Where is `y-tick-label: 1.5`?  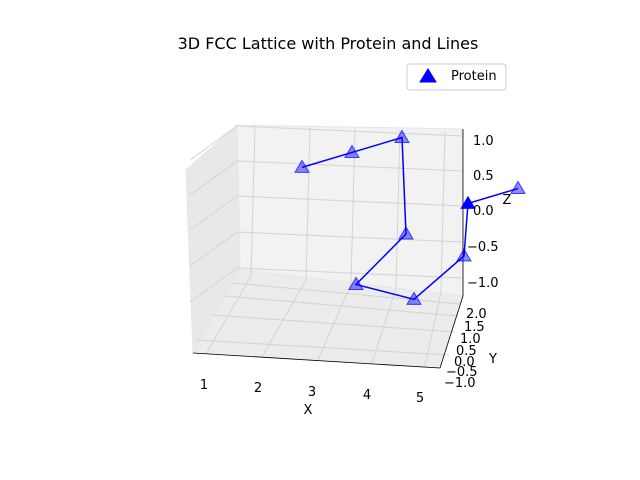 y-tick-label: 1.5 is located at coordinates (474, 327).